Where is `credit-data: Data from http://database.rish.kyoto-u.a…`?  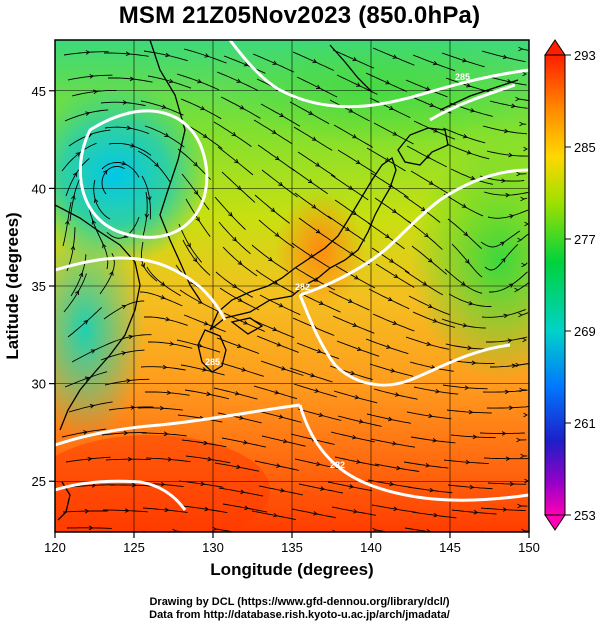 credit-data: Data from http://database.rish.kyoto-u.a… is located at coordinates (299, 615).